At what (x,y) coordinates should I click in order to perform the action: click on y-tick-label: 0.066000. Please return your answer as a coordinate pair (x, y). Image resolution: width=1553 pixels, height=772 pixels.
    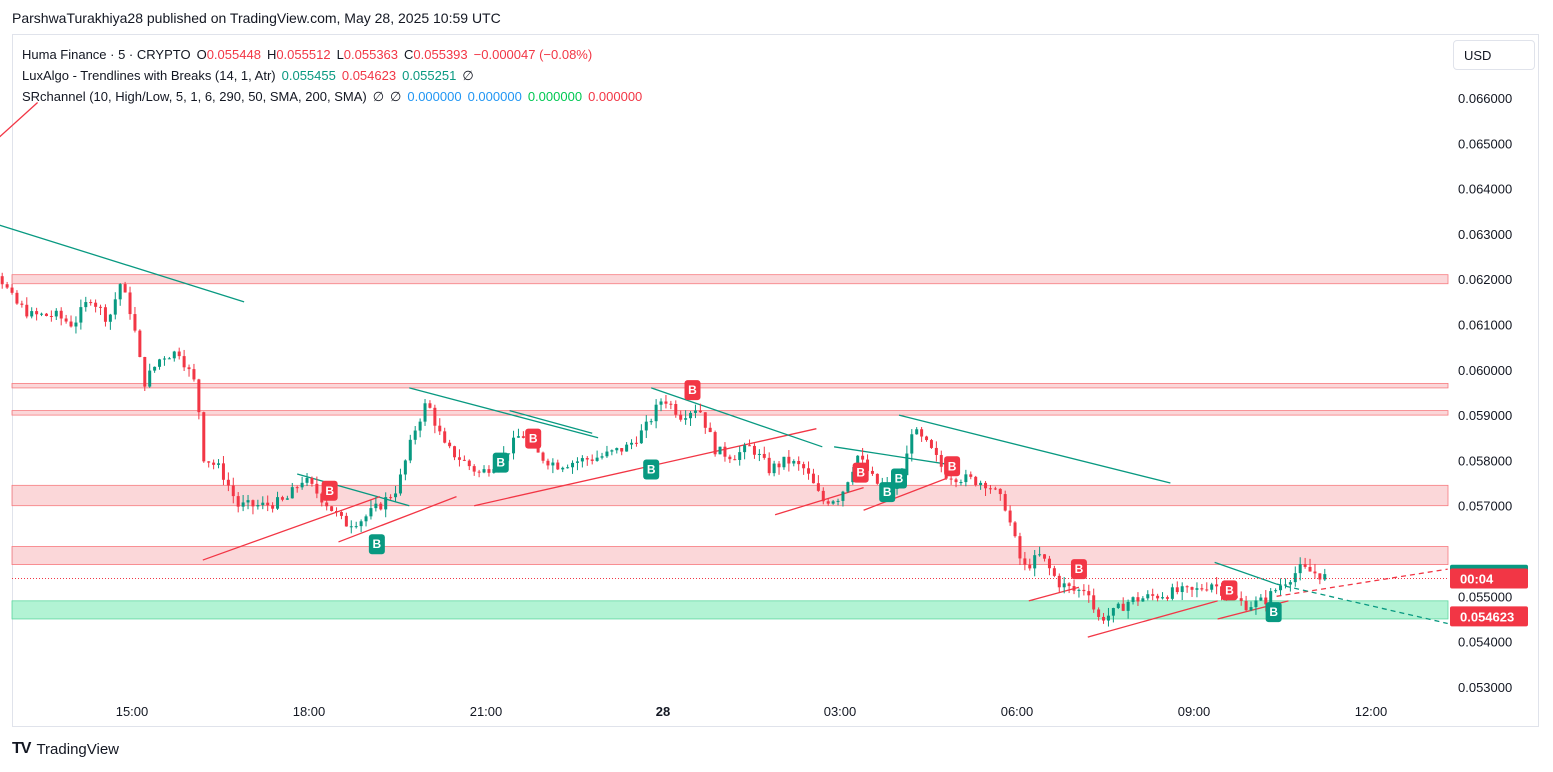
    Looking at the image, I should click on (1485, 98).